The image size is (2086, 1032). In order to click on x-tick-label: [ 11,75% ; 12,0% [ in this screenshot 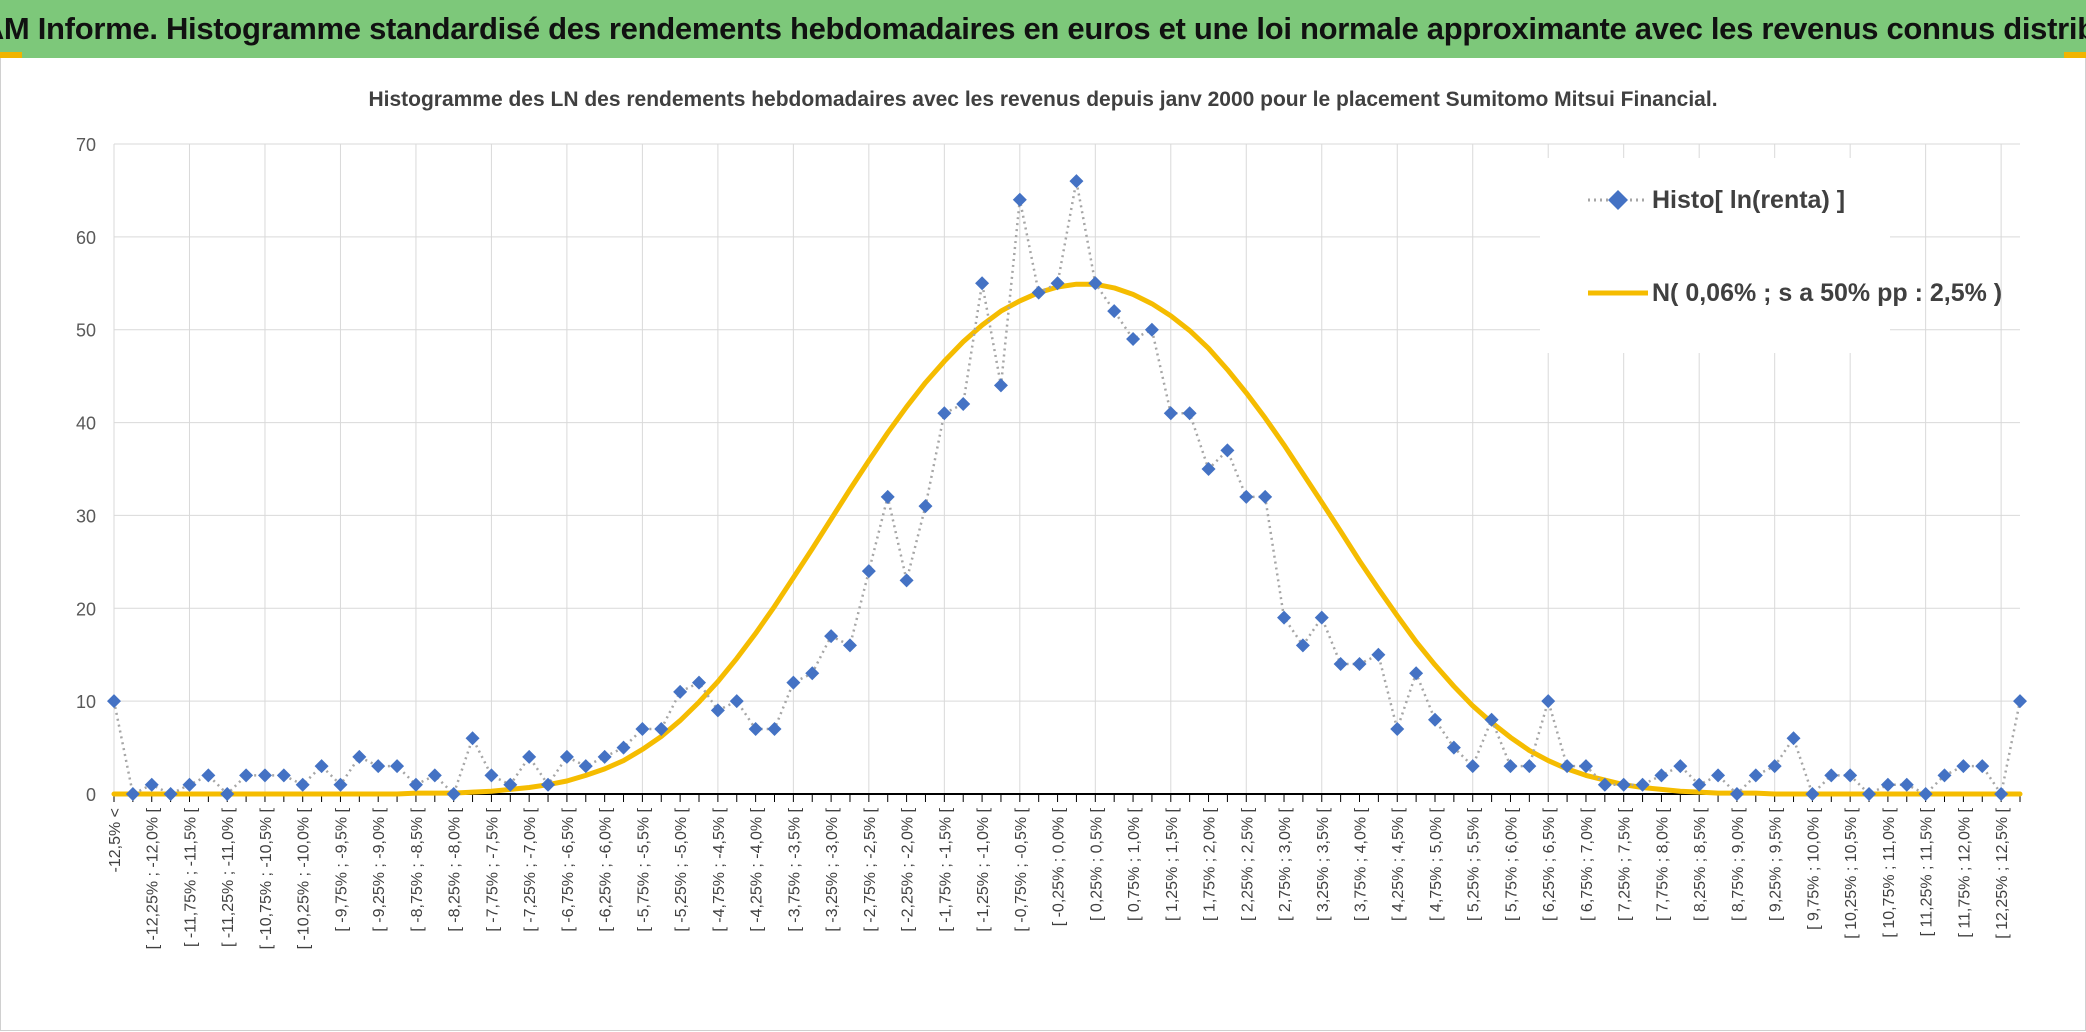, I will do `click(1964, 872)`.